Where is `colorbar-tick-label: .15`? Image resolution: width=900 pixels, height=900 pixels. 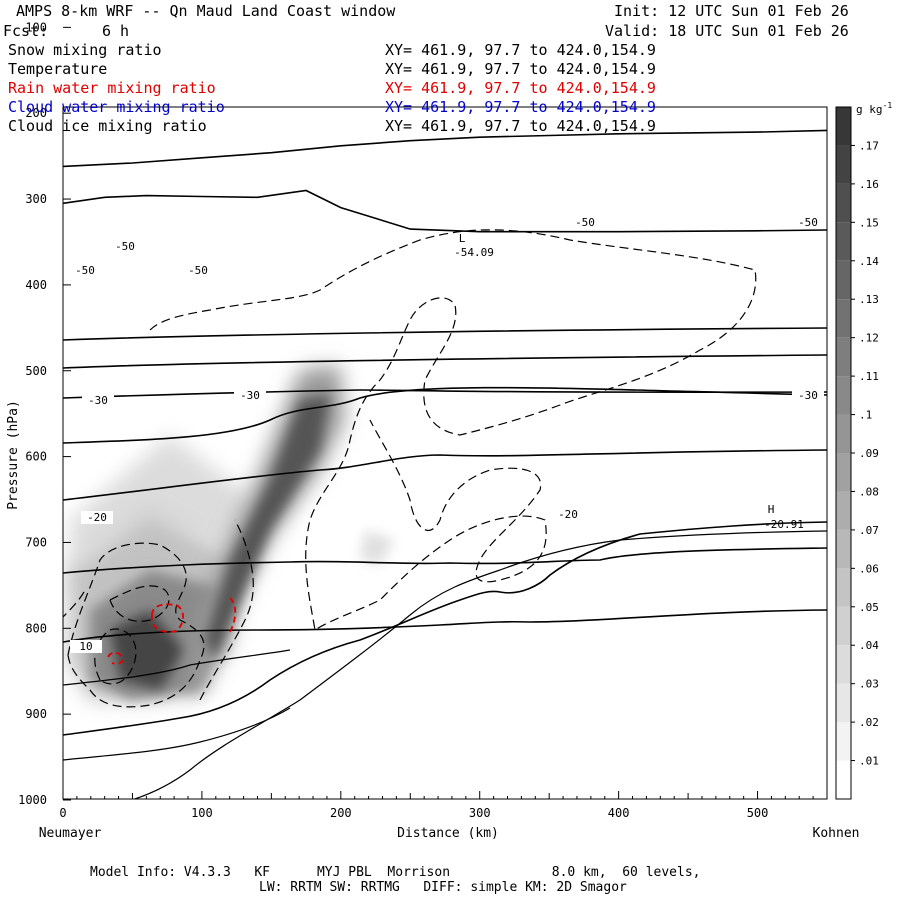 colorbar-tick-label: .15 is located at coordinates (869, 222).